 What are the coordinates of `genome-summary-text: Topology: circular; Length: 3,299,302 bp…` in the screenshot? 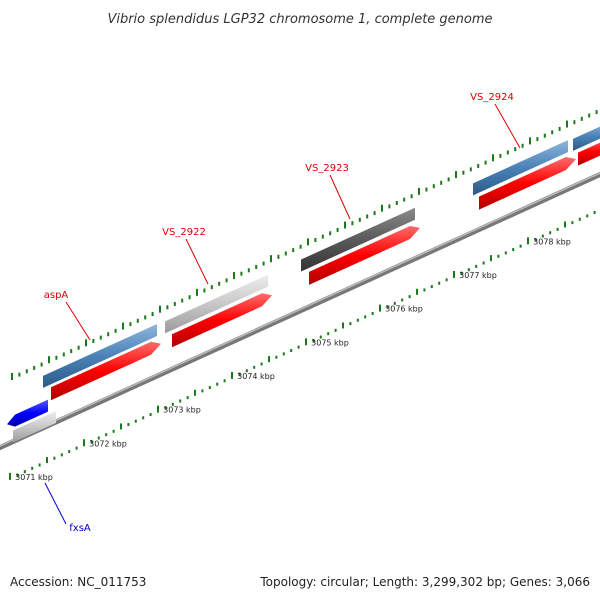 It's located at (424, 582).